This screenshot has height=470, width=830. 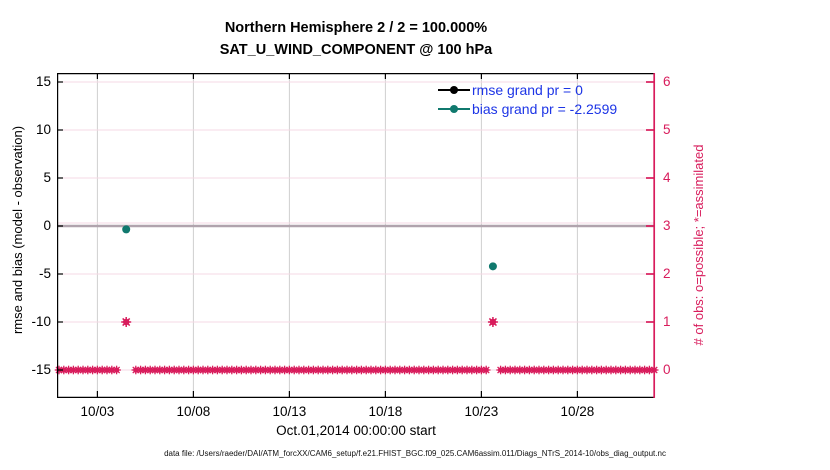 I want to click on y-tick-label-left: 15, so click(x=43, y=81).